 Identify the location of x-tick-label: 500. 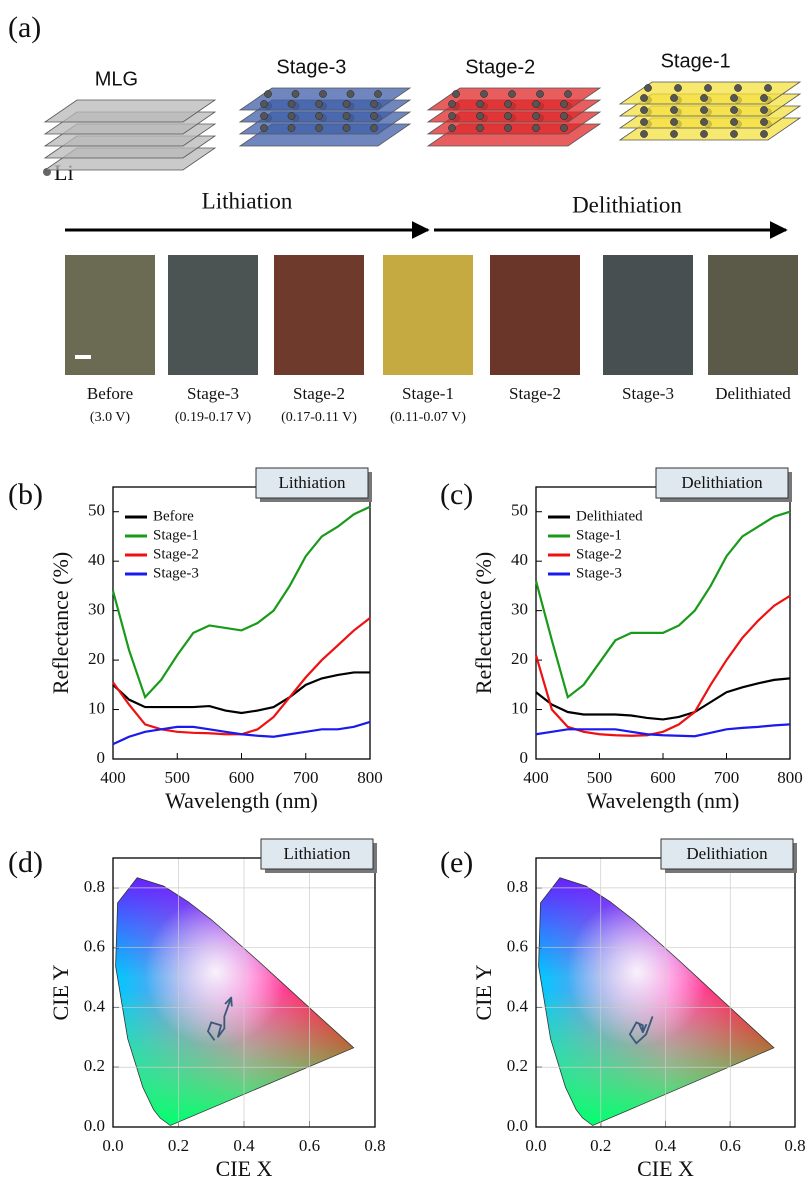
(600, 777).